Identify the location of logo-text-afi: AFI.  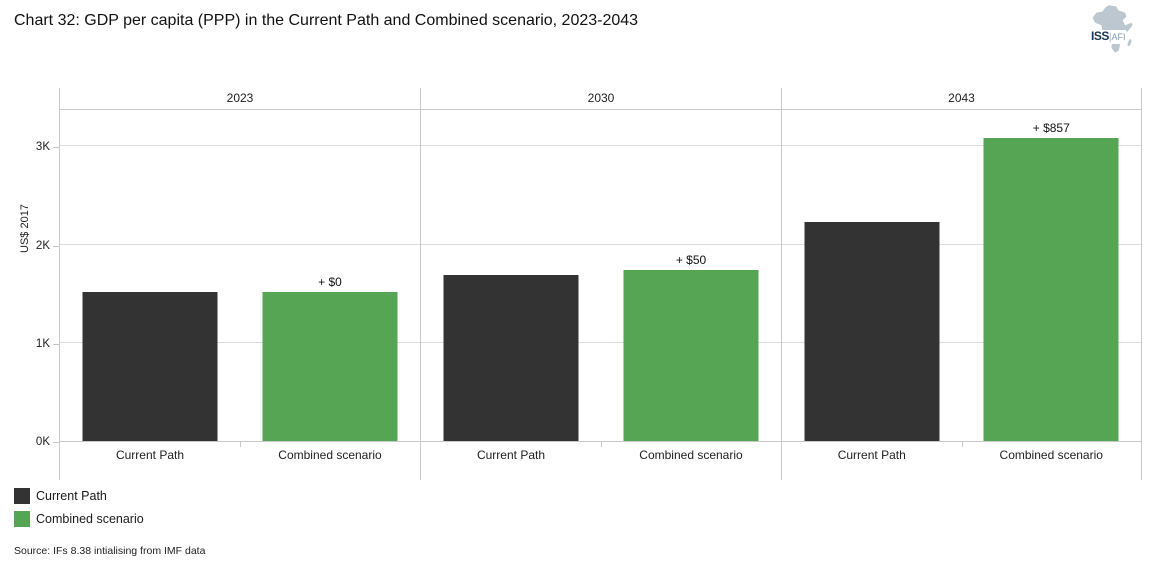
(1118, 37).